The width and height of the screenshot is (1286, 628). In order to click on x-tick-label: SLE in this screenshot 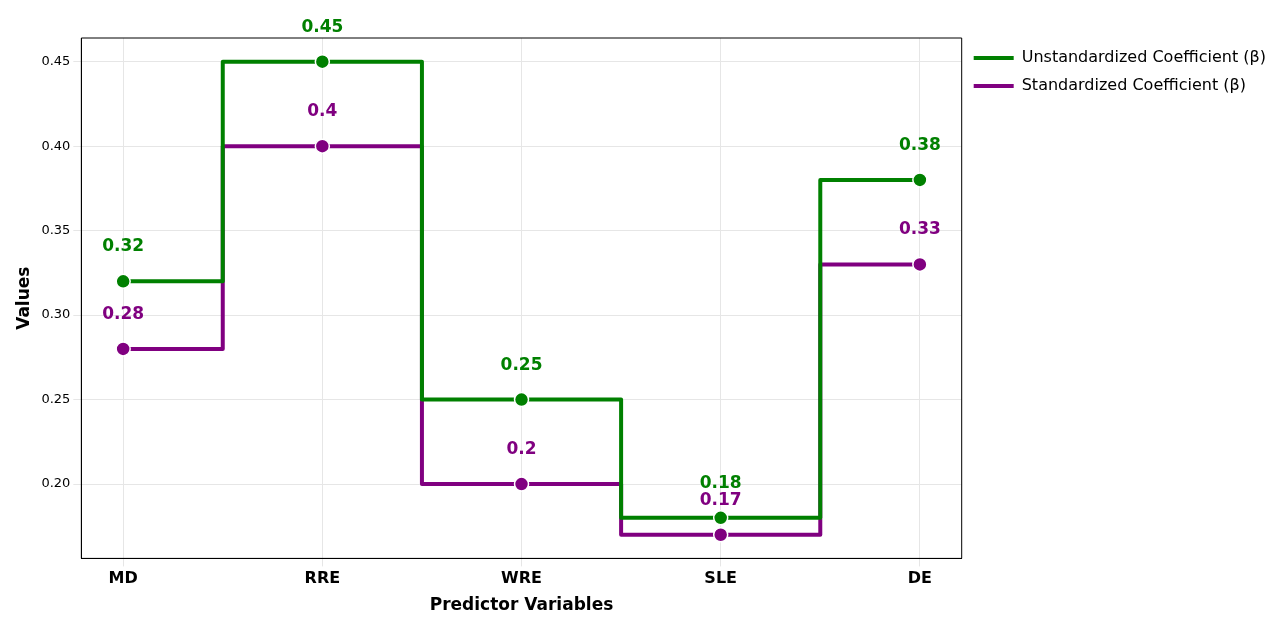, I will do `click(721, 578)`.